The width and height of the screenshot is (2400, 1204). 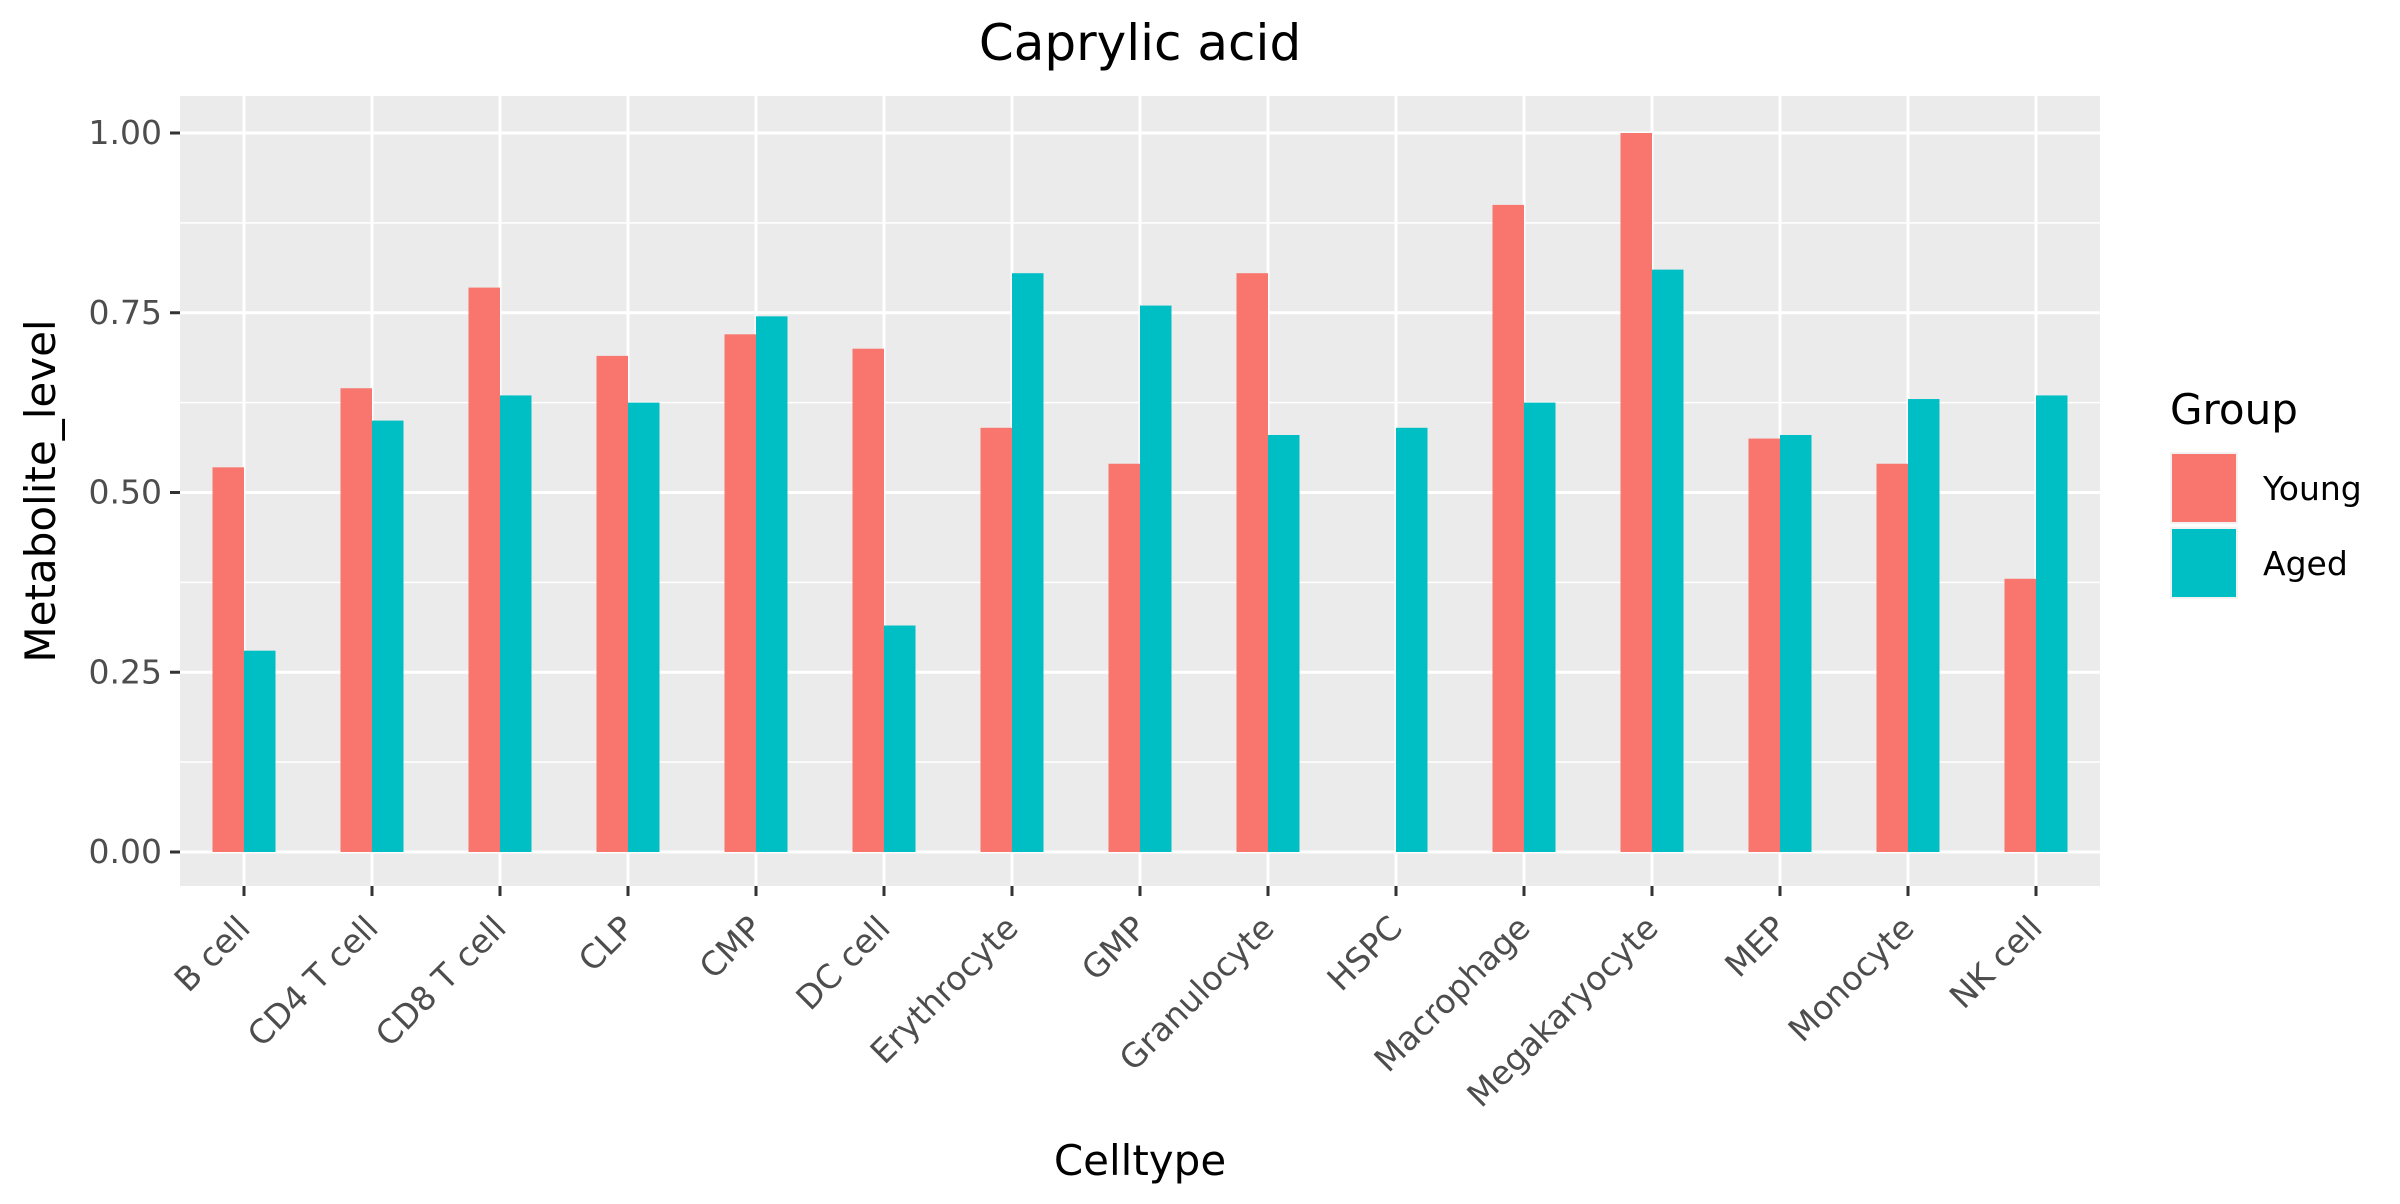 What do you see at coordinates (740, 593) in the screenshot?
I see `bar-young-cmp` at bounding box center [740, 593].